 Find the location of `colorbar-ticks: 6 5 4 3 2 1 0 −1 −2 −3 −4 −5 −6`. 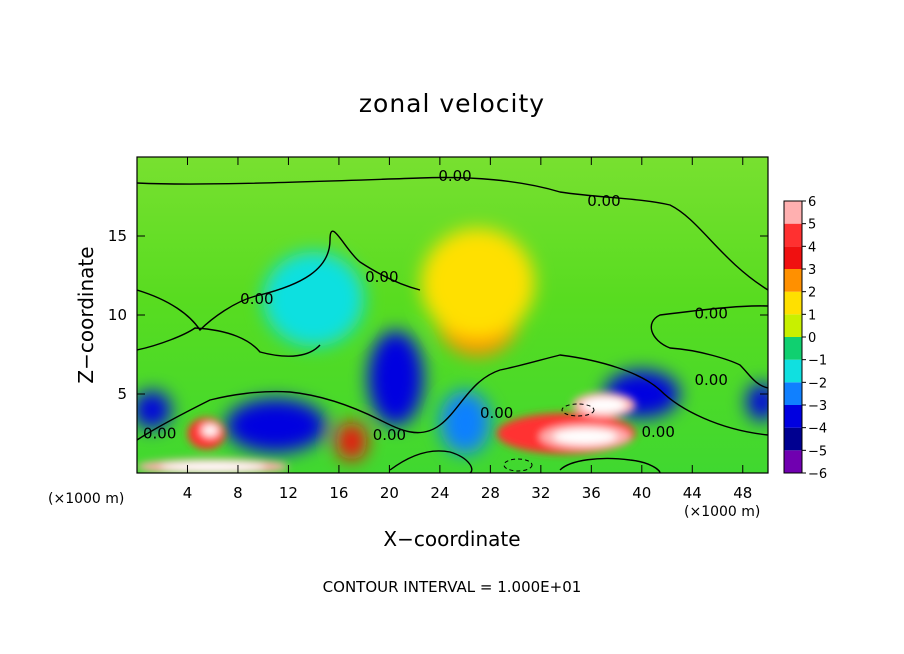

colorbar-ticks: 6 5 4 3 2 1 0 −1 −2 −3 −4 −5 −6 is located at coordinates (814, 338).